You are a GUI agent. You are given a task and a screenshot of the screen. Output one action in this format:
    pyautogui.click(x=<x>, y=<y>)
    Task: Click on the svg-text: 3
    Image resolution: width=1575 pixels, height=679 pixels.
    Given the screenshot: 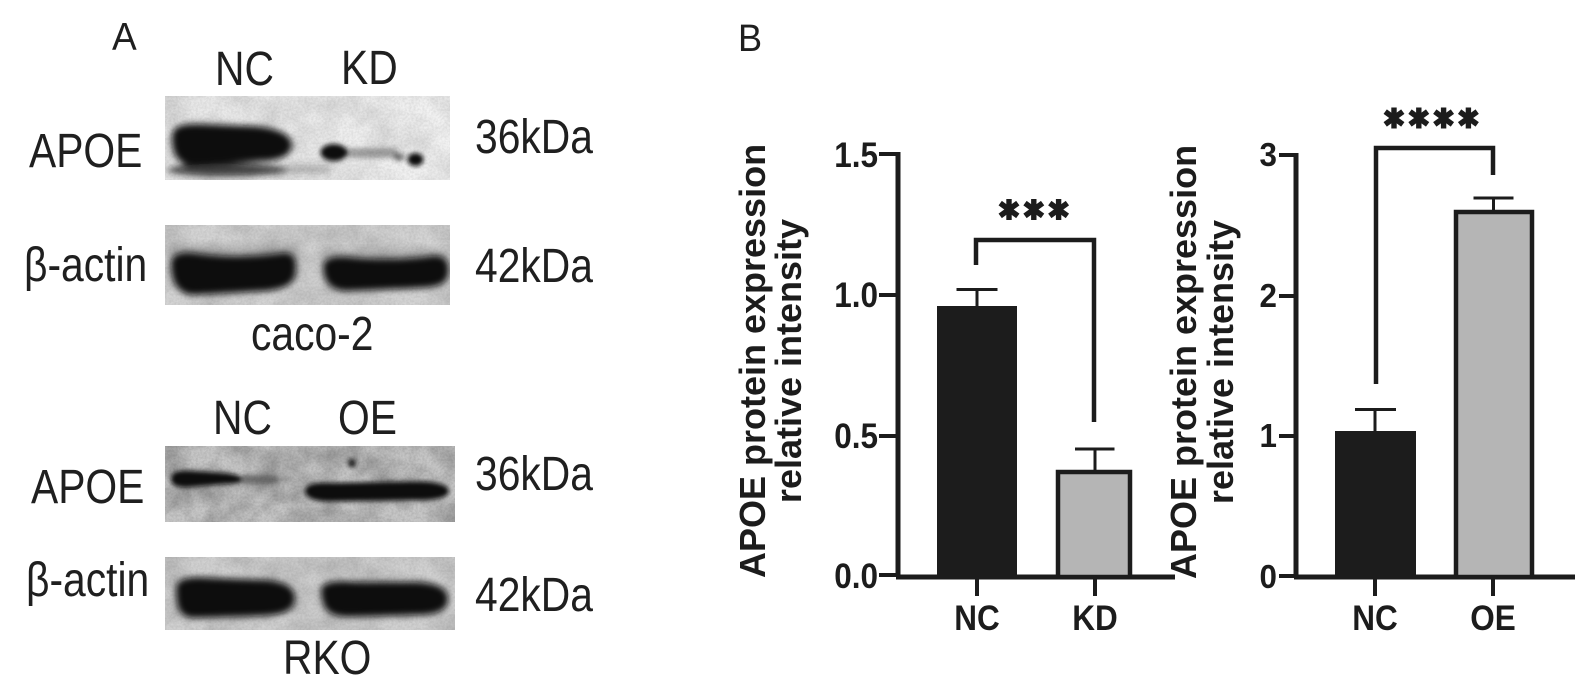 What is the action you would take?
    pyautogui.click(x=1268, y=154)
    